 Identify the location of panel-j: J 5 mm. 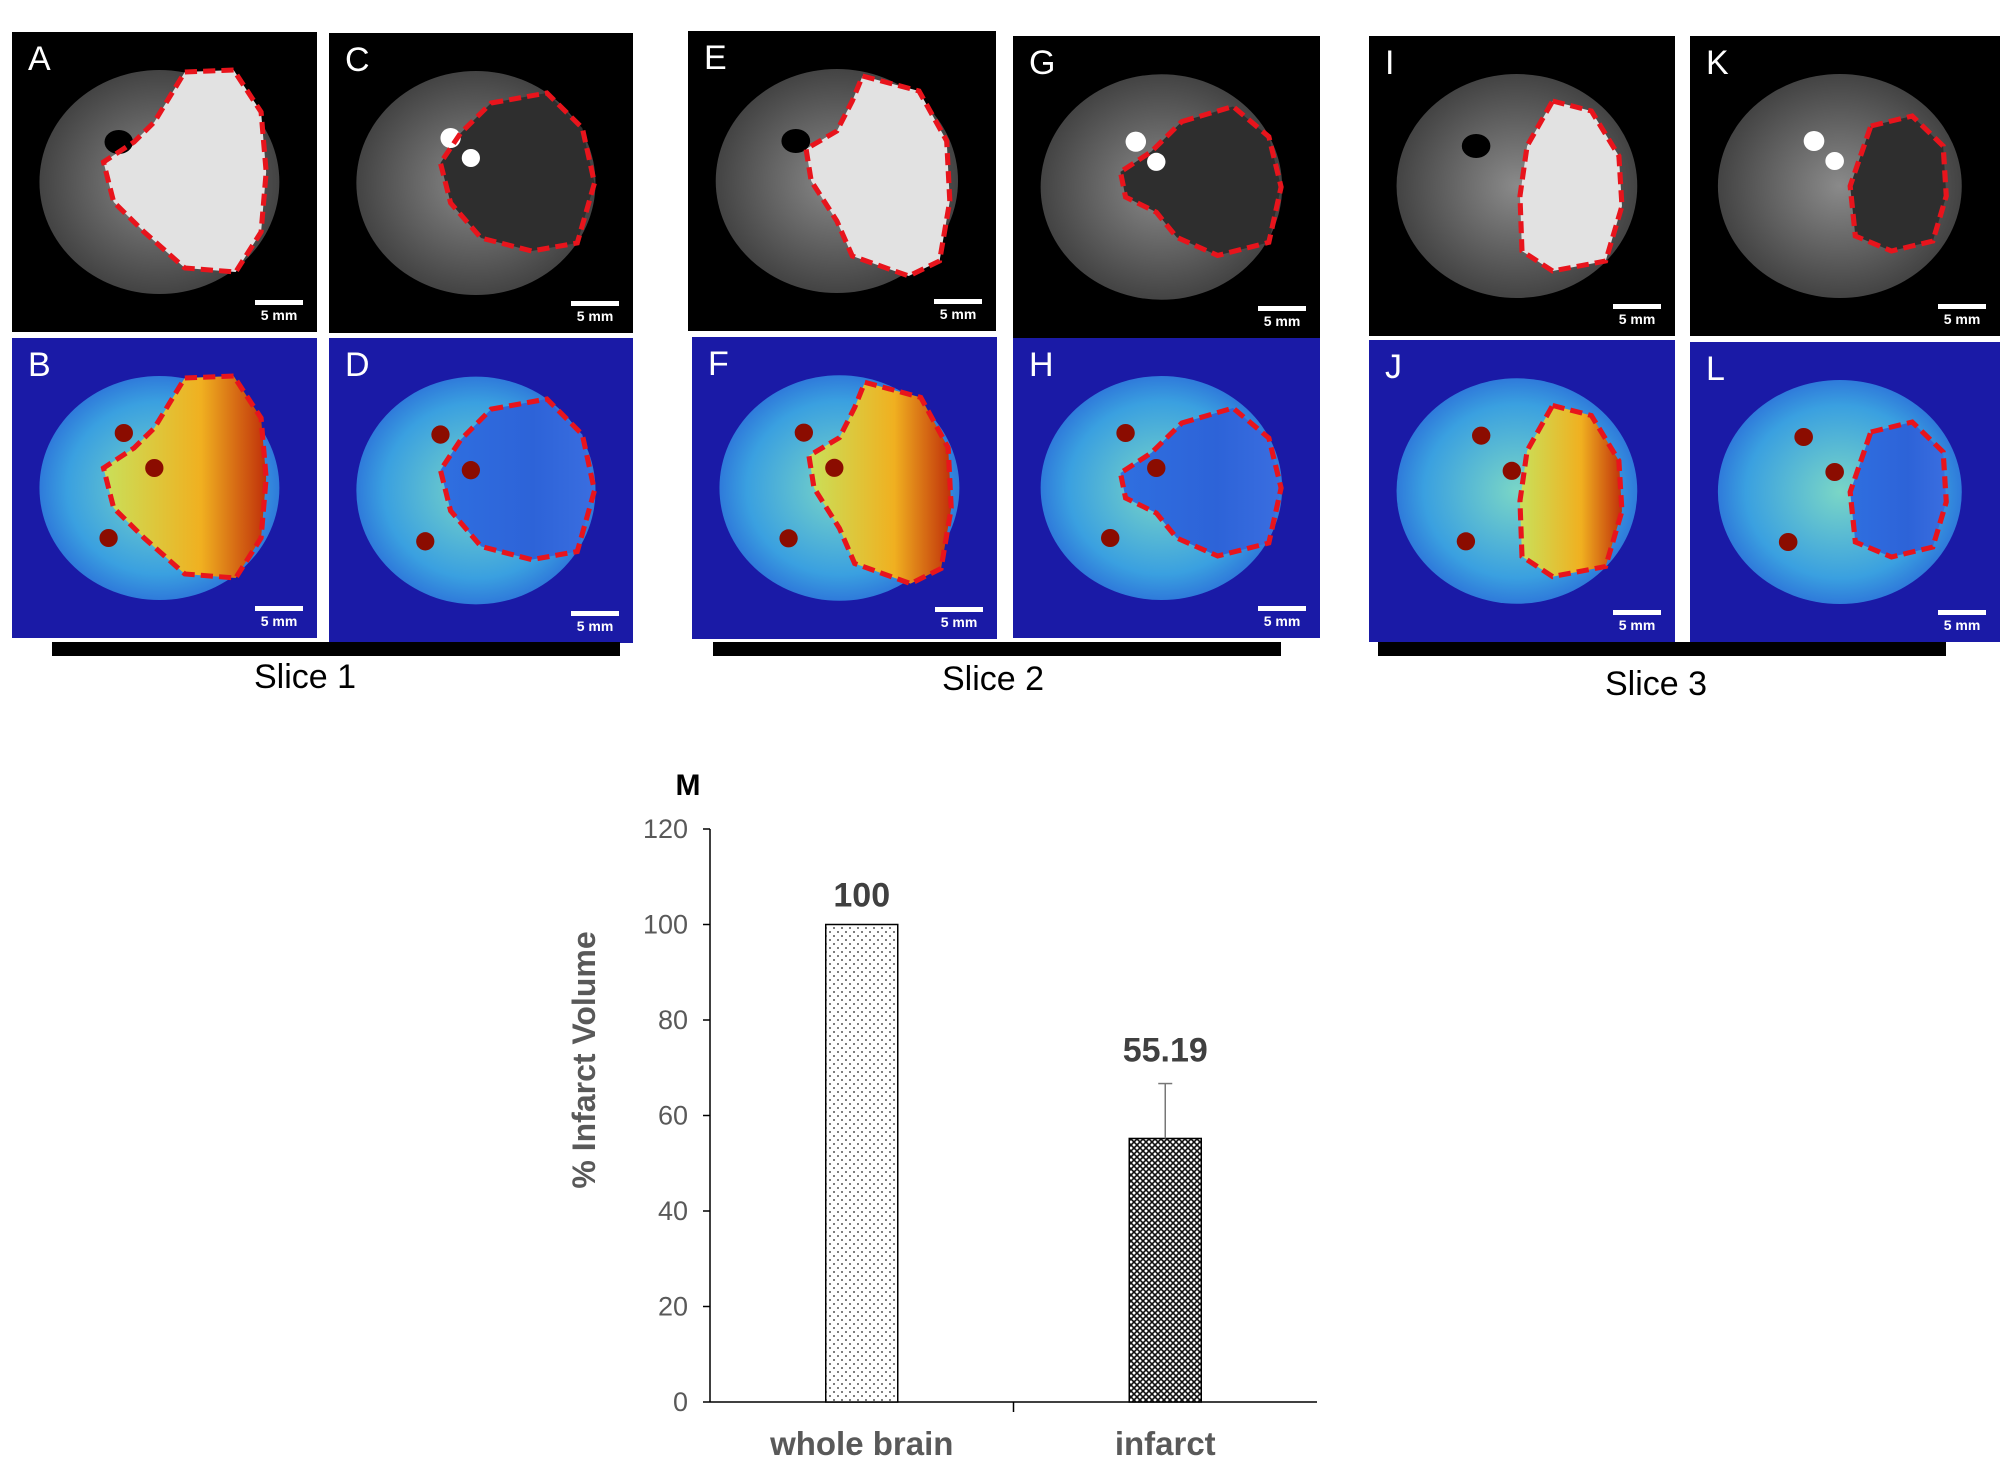
(1522, 491).